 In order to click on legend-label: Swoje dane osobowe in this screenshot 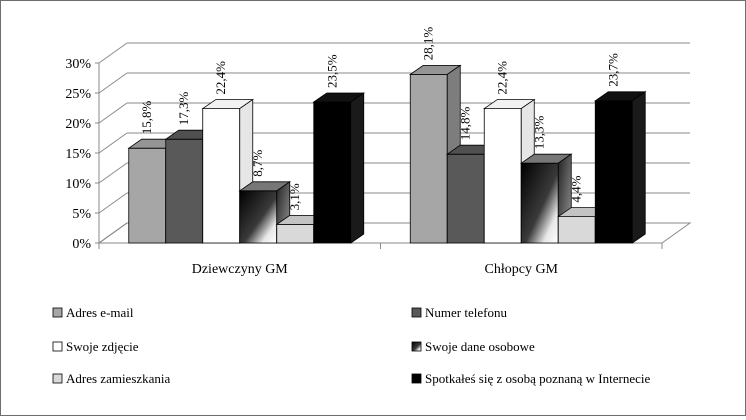, I will do `click(480, 346)`.